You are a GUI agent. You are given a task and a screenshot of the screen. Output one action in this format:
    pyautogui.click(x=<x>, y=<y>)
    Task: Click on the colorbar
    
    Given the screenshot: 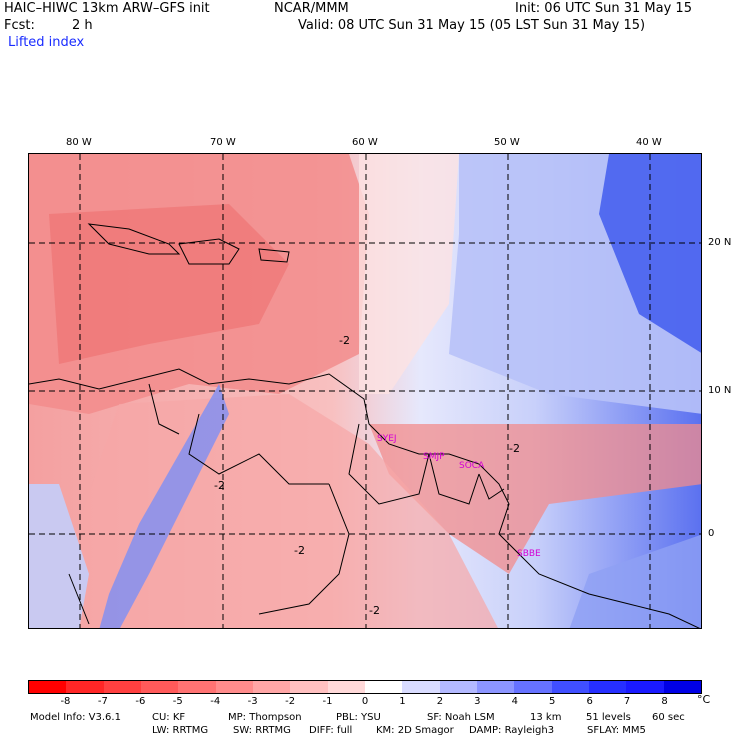 What is the action you would take?
    pyautogui.click(x=365, y=687)
    